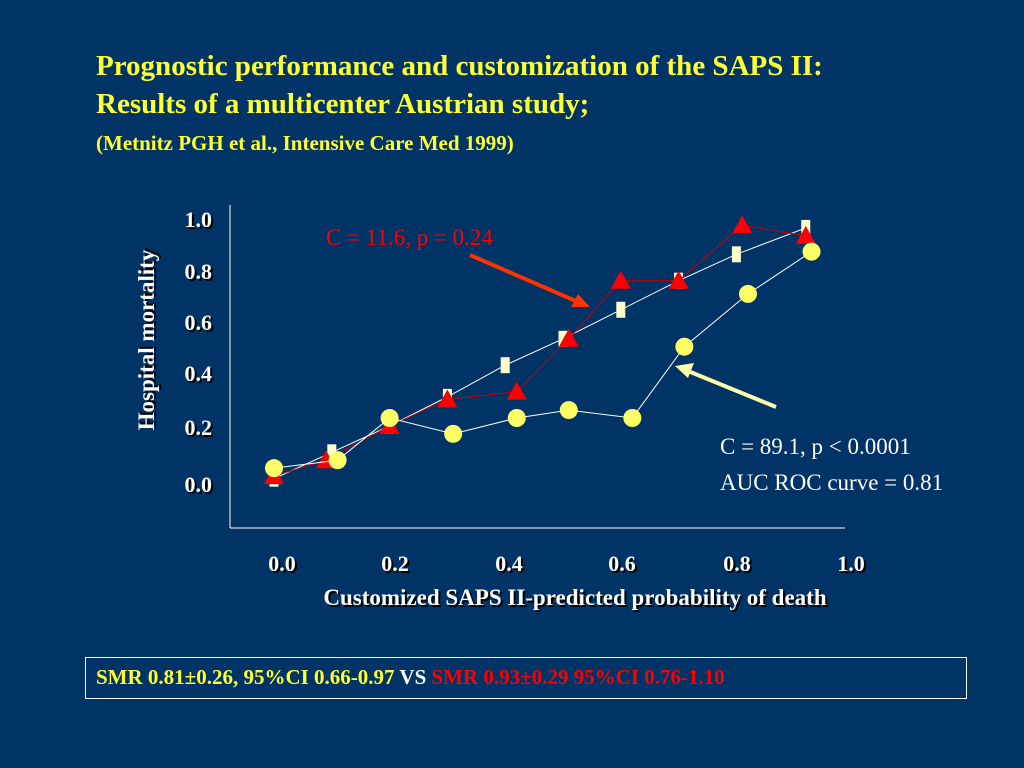 Image resolution: width=1024 pixels, height=768 pixels. I want to click on yellow-arrow-shaft, so click(732, 389).